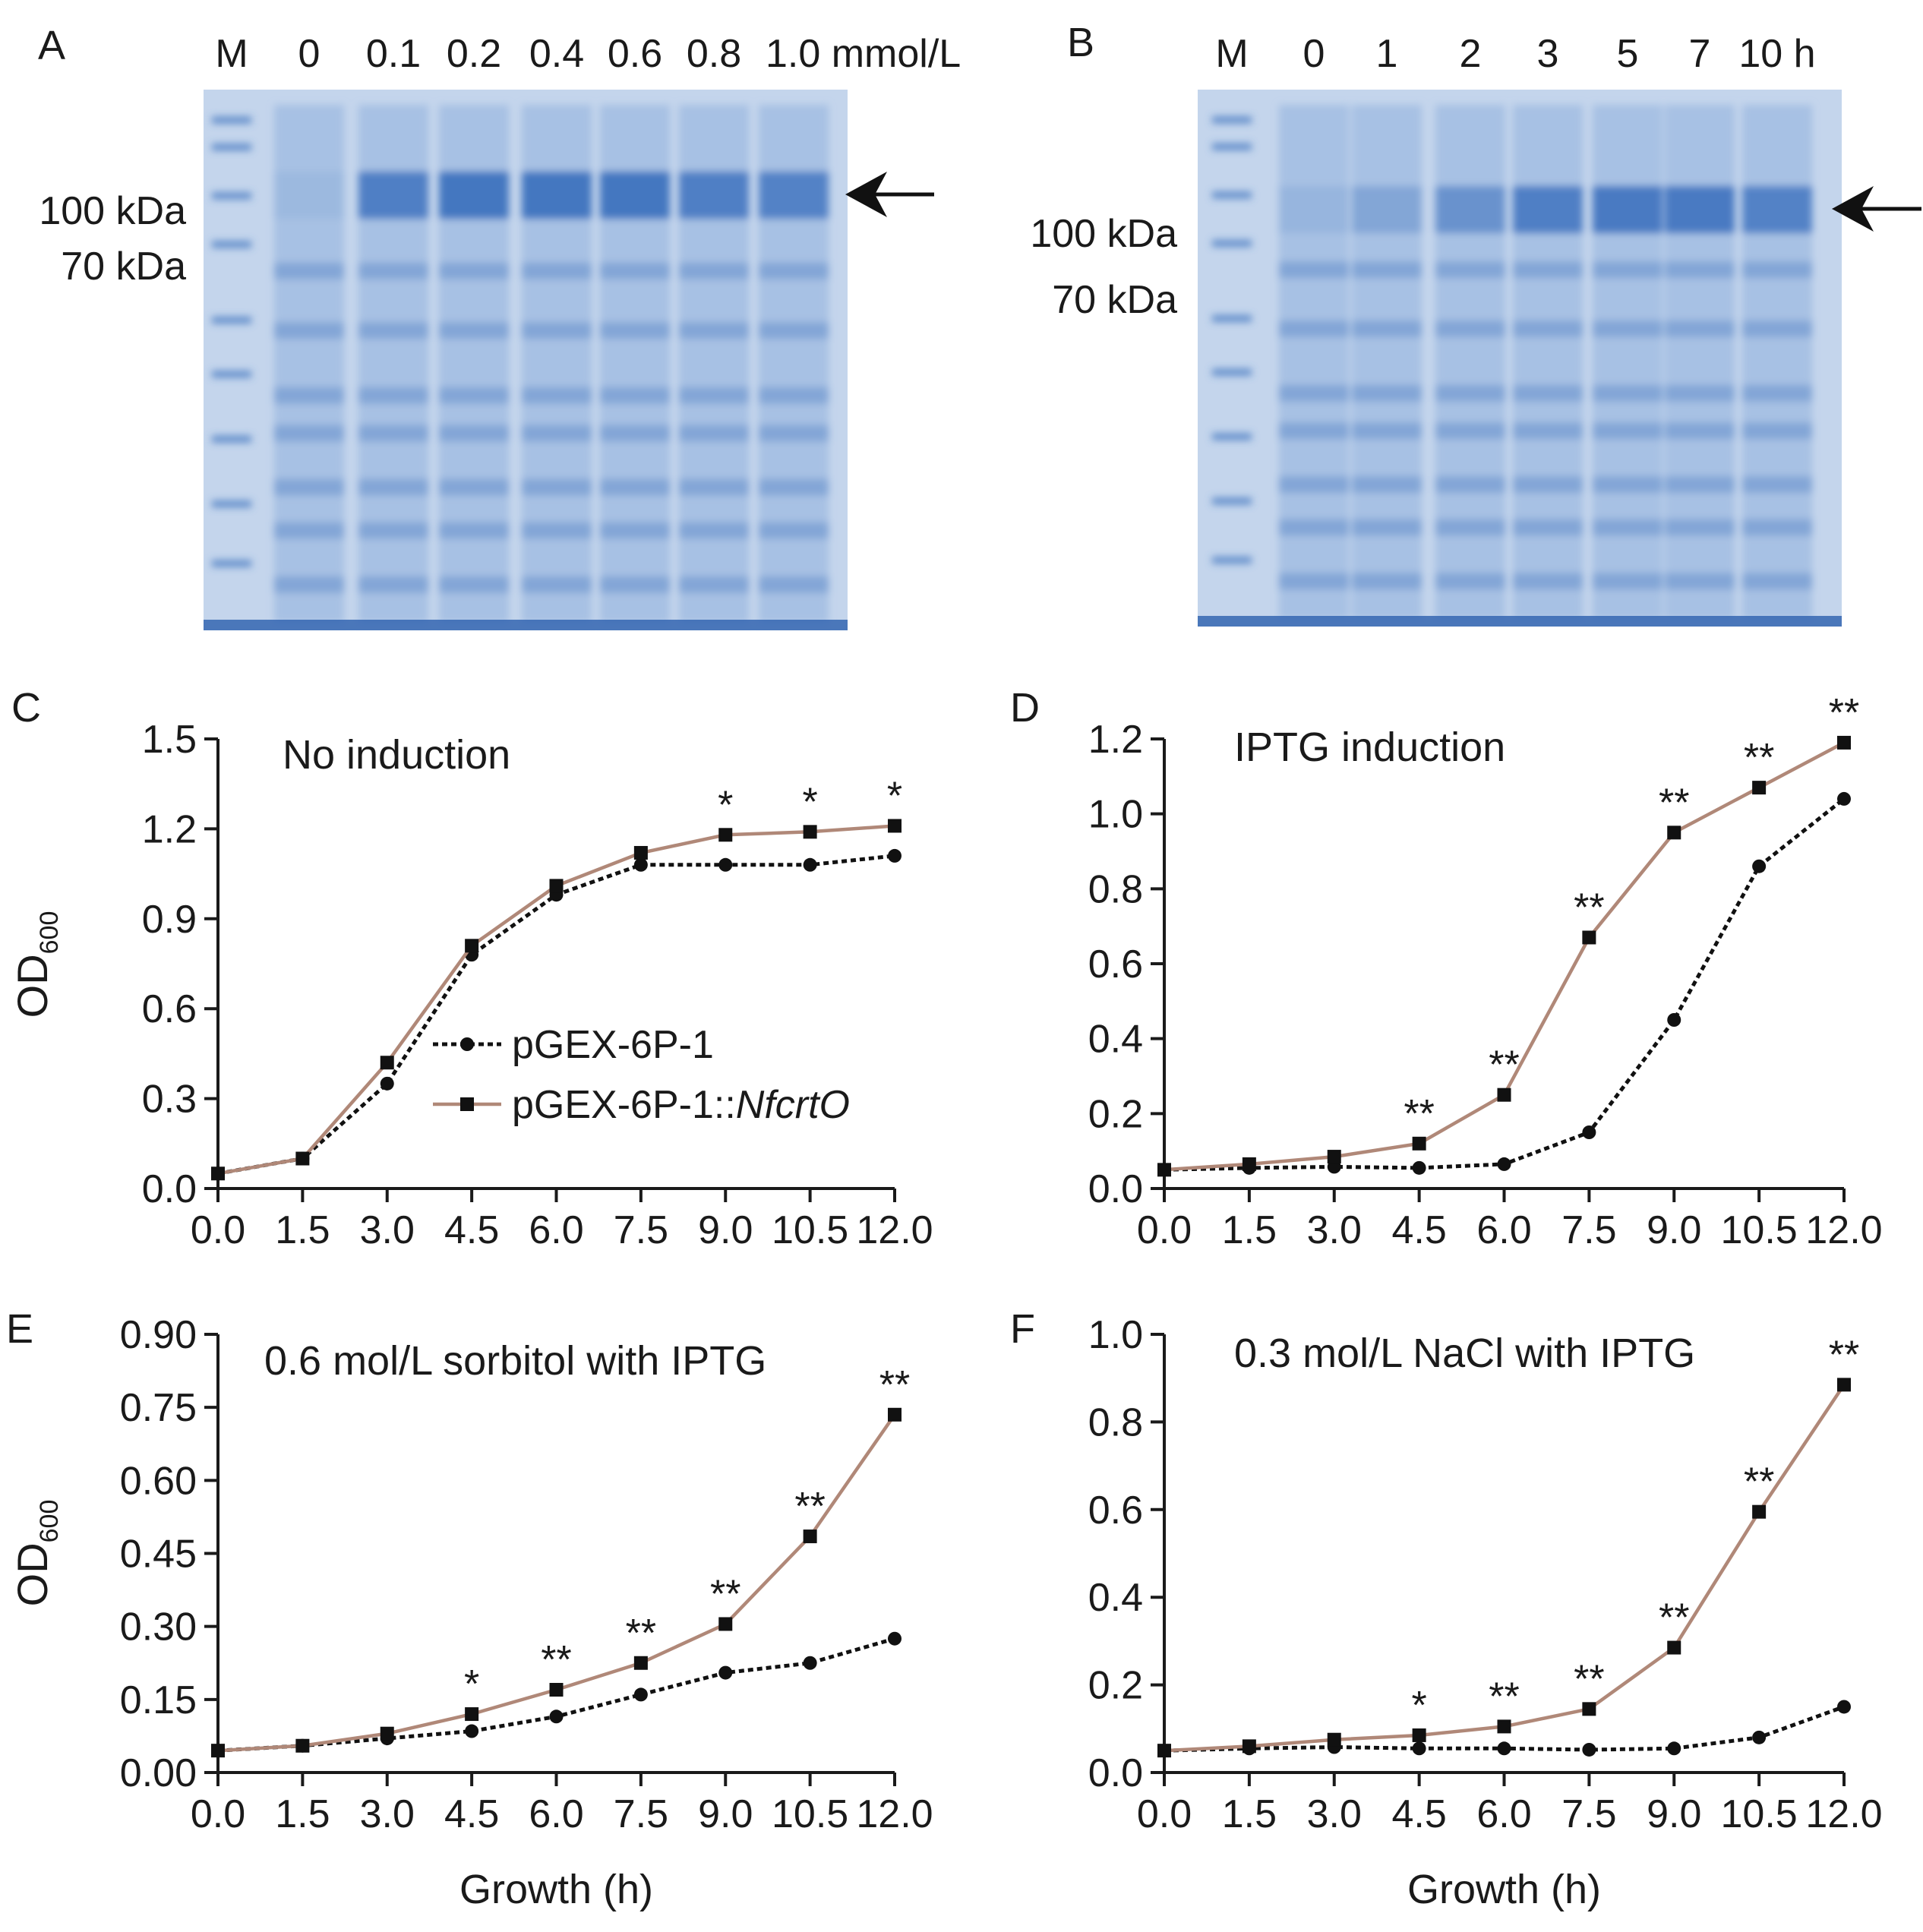 This screenshot has height=1932, width=1923. What do you see at coordinates (1700, 54) in the screenshot?
I see `gel-b-lane-label: 7` at bounding box center [1700, 54].